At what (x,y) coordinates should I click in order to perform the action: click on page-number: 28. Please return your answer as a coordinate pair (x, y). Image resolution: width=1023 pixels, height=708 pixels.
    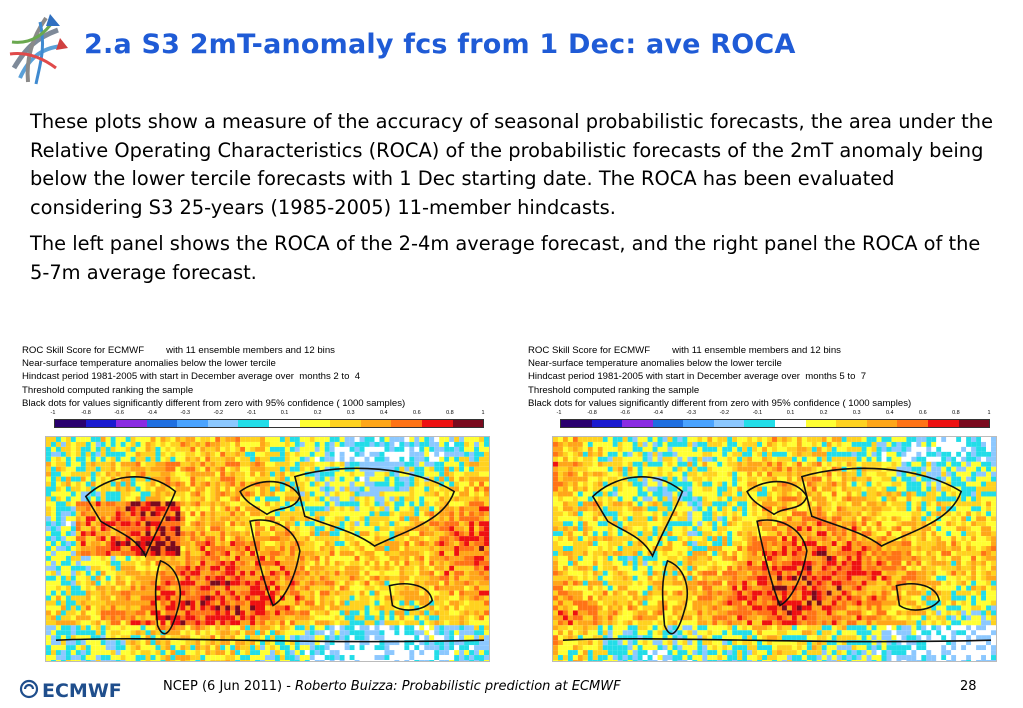
    Looking at the image, I should click on (968, 686).